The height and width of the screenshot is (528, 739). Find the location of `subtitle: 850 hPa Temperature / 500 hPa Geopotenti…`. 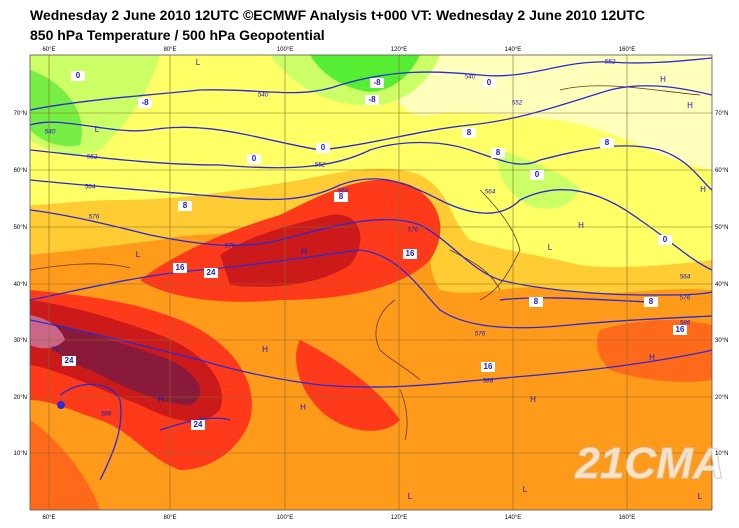

subtitle: 850 hPa Temperature / 500 hPa Geopotenti… is located at coordinates (177, 35).